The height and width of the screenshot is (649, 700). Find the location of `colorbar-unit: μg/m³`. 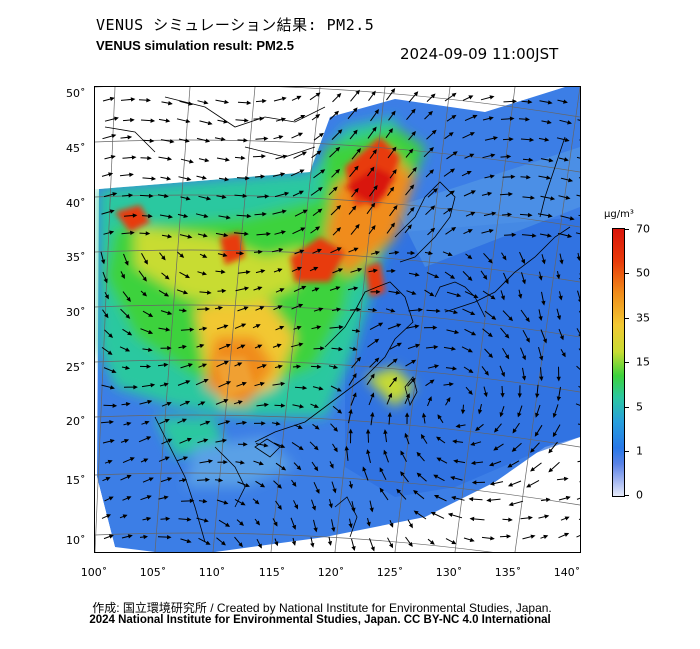

colorbar-unit: μg/m³ is located at coordinates (619, 214).